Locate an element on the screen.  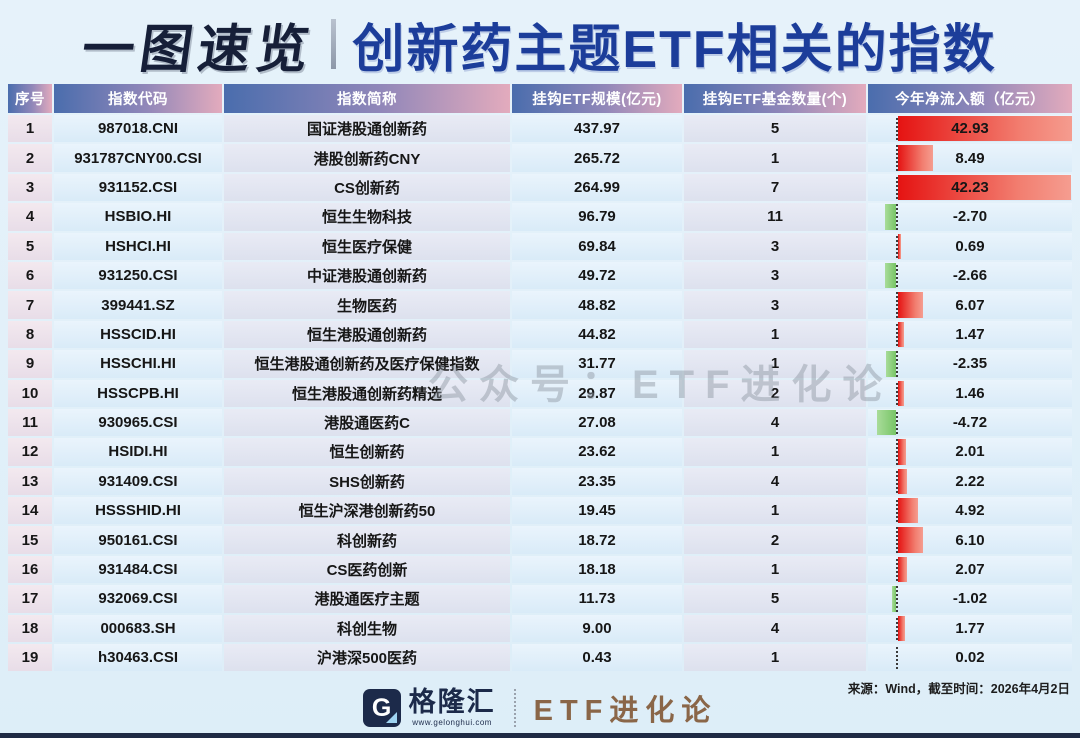
cell-name: 恒生生物科技 is located at coordinates (367, 217).